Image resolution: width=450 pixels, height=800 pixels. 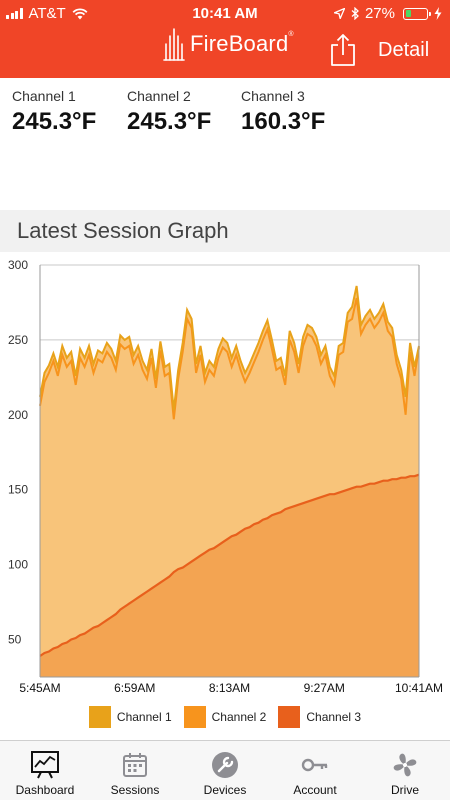 What do you see at coordinates (419, 688) in the screenshot?
I see `x-tick-label: 10:41AM` at bounding box center [419, 688].